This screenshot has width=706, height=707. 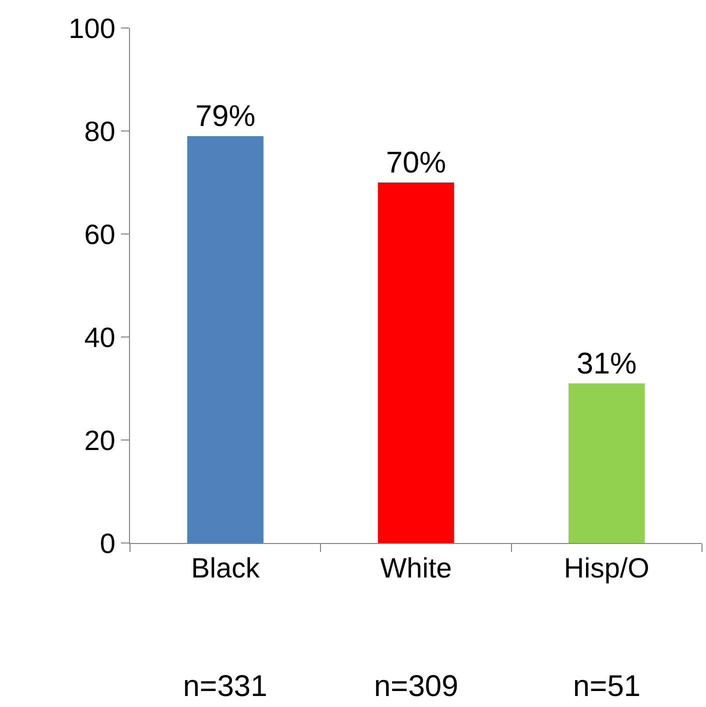 What do you see at coordinates (226, 568) in the screenshot?
I see `x-tick-label: Black` at bounding box center [226, 568].